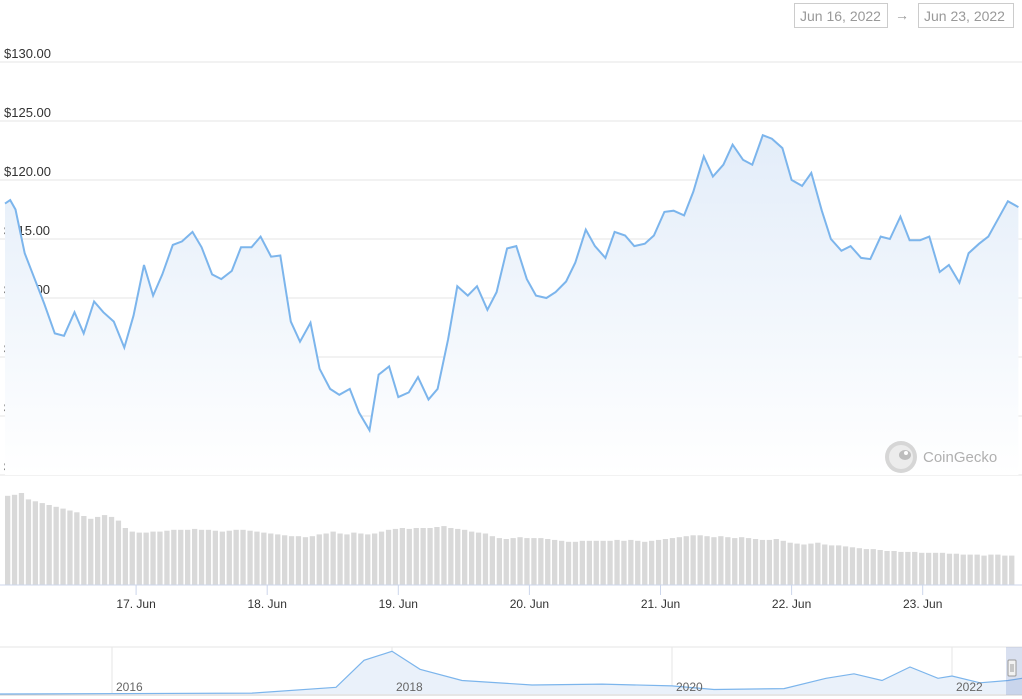 This screenshot has width=1022, height=699. I want to click on range-end-date-input: Jun 23, 2022, so click(966, 15).